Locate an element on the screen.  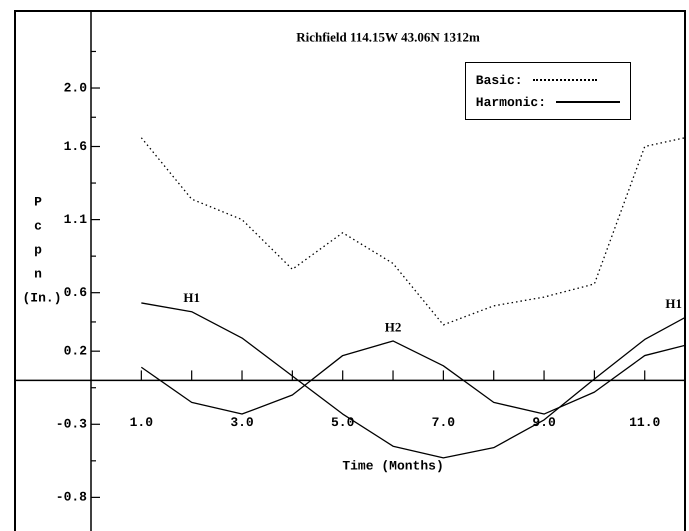
y-tick-label: -0.8 is located at coordinates (72, 497).